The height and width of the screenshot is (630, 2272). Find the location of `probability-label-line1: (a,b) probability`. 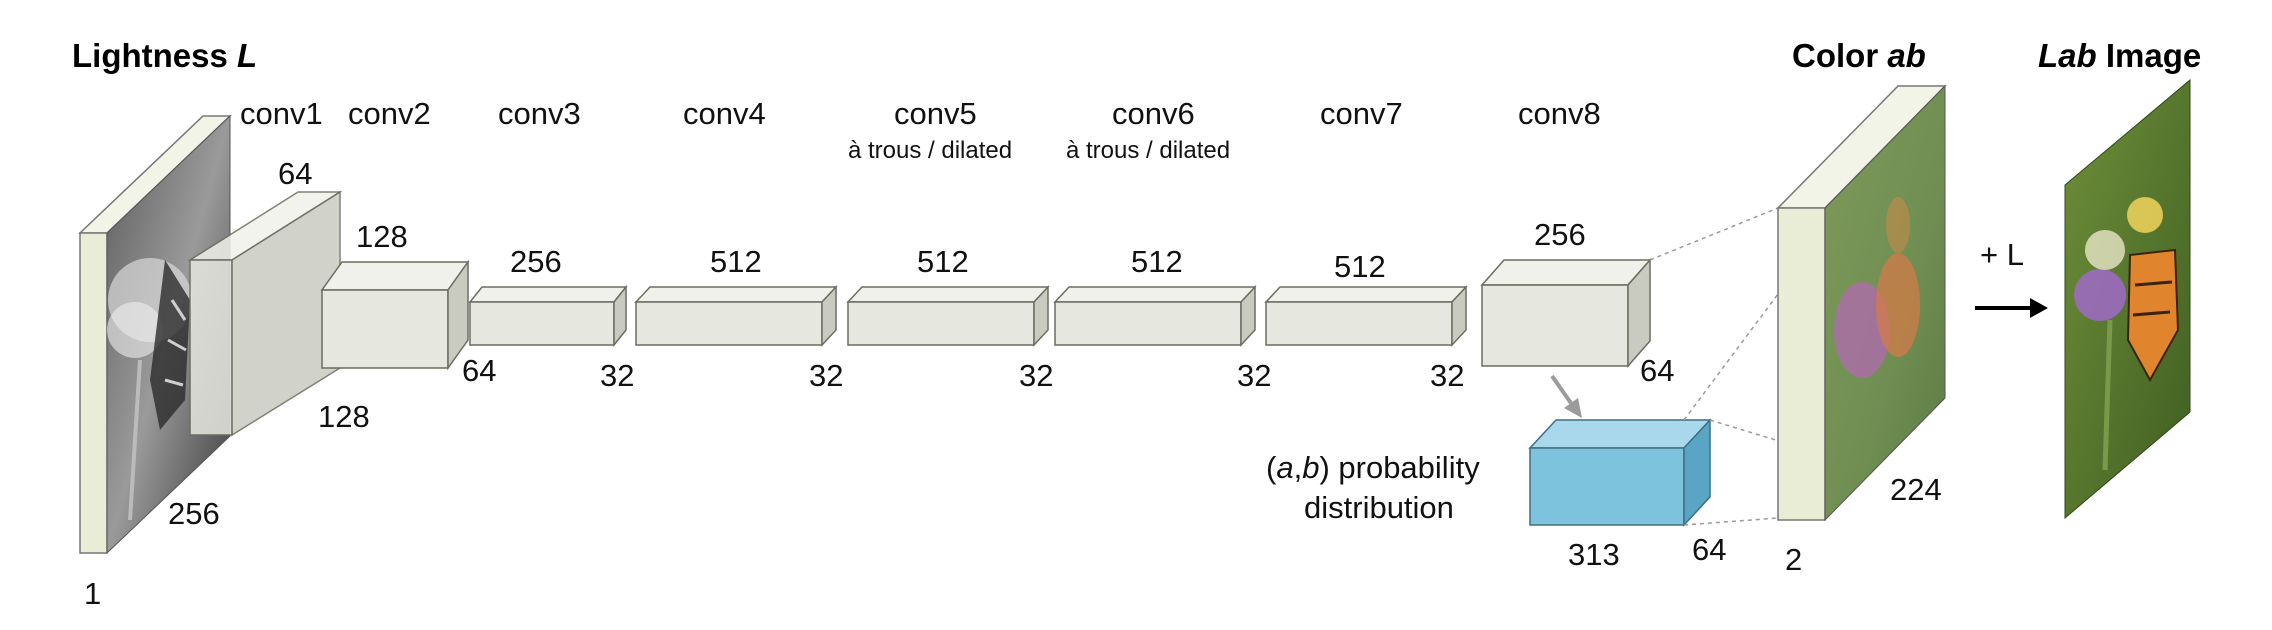

probability-label-line1: (a,b) probability is located at coordinates (1373, 467).